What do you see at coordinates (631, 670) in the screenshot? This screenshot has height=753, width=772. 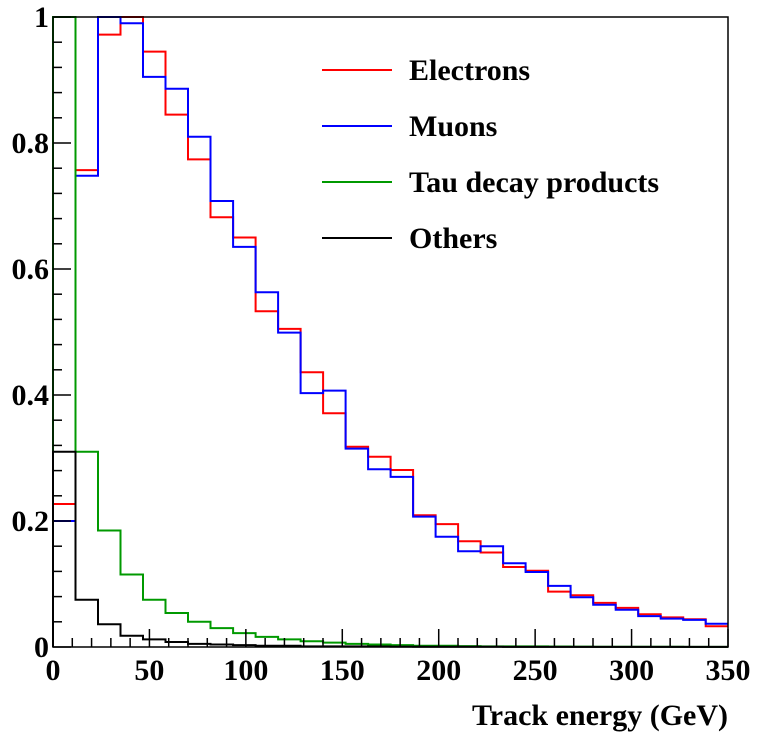 I see `x-tick-label: 300` at bounding box center [631, 670].